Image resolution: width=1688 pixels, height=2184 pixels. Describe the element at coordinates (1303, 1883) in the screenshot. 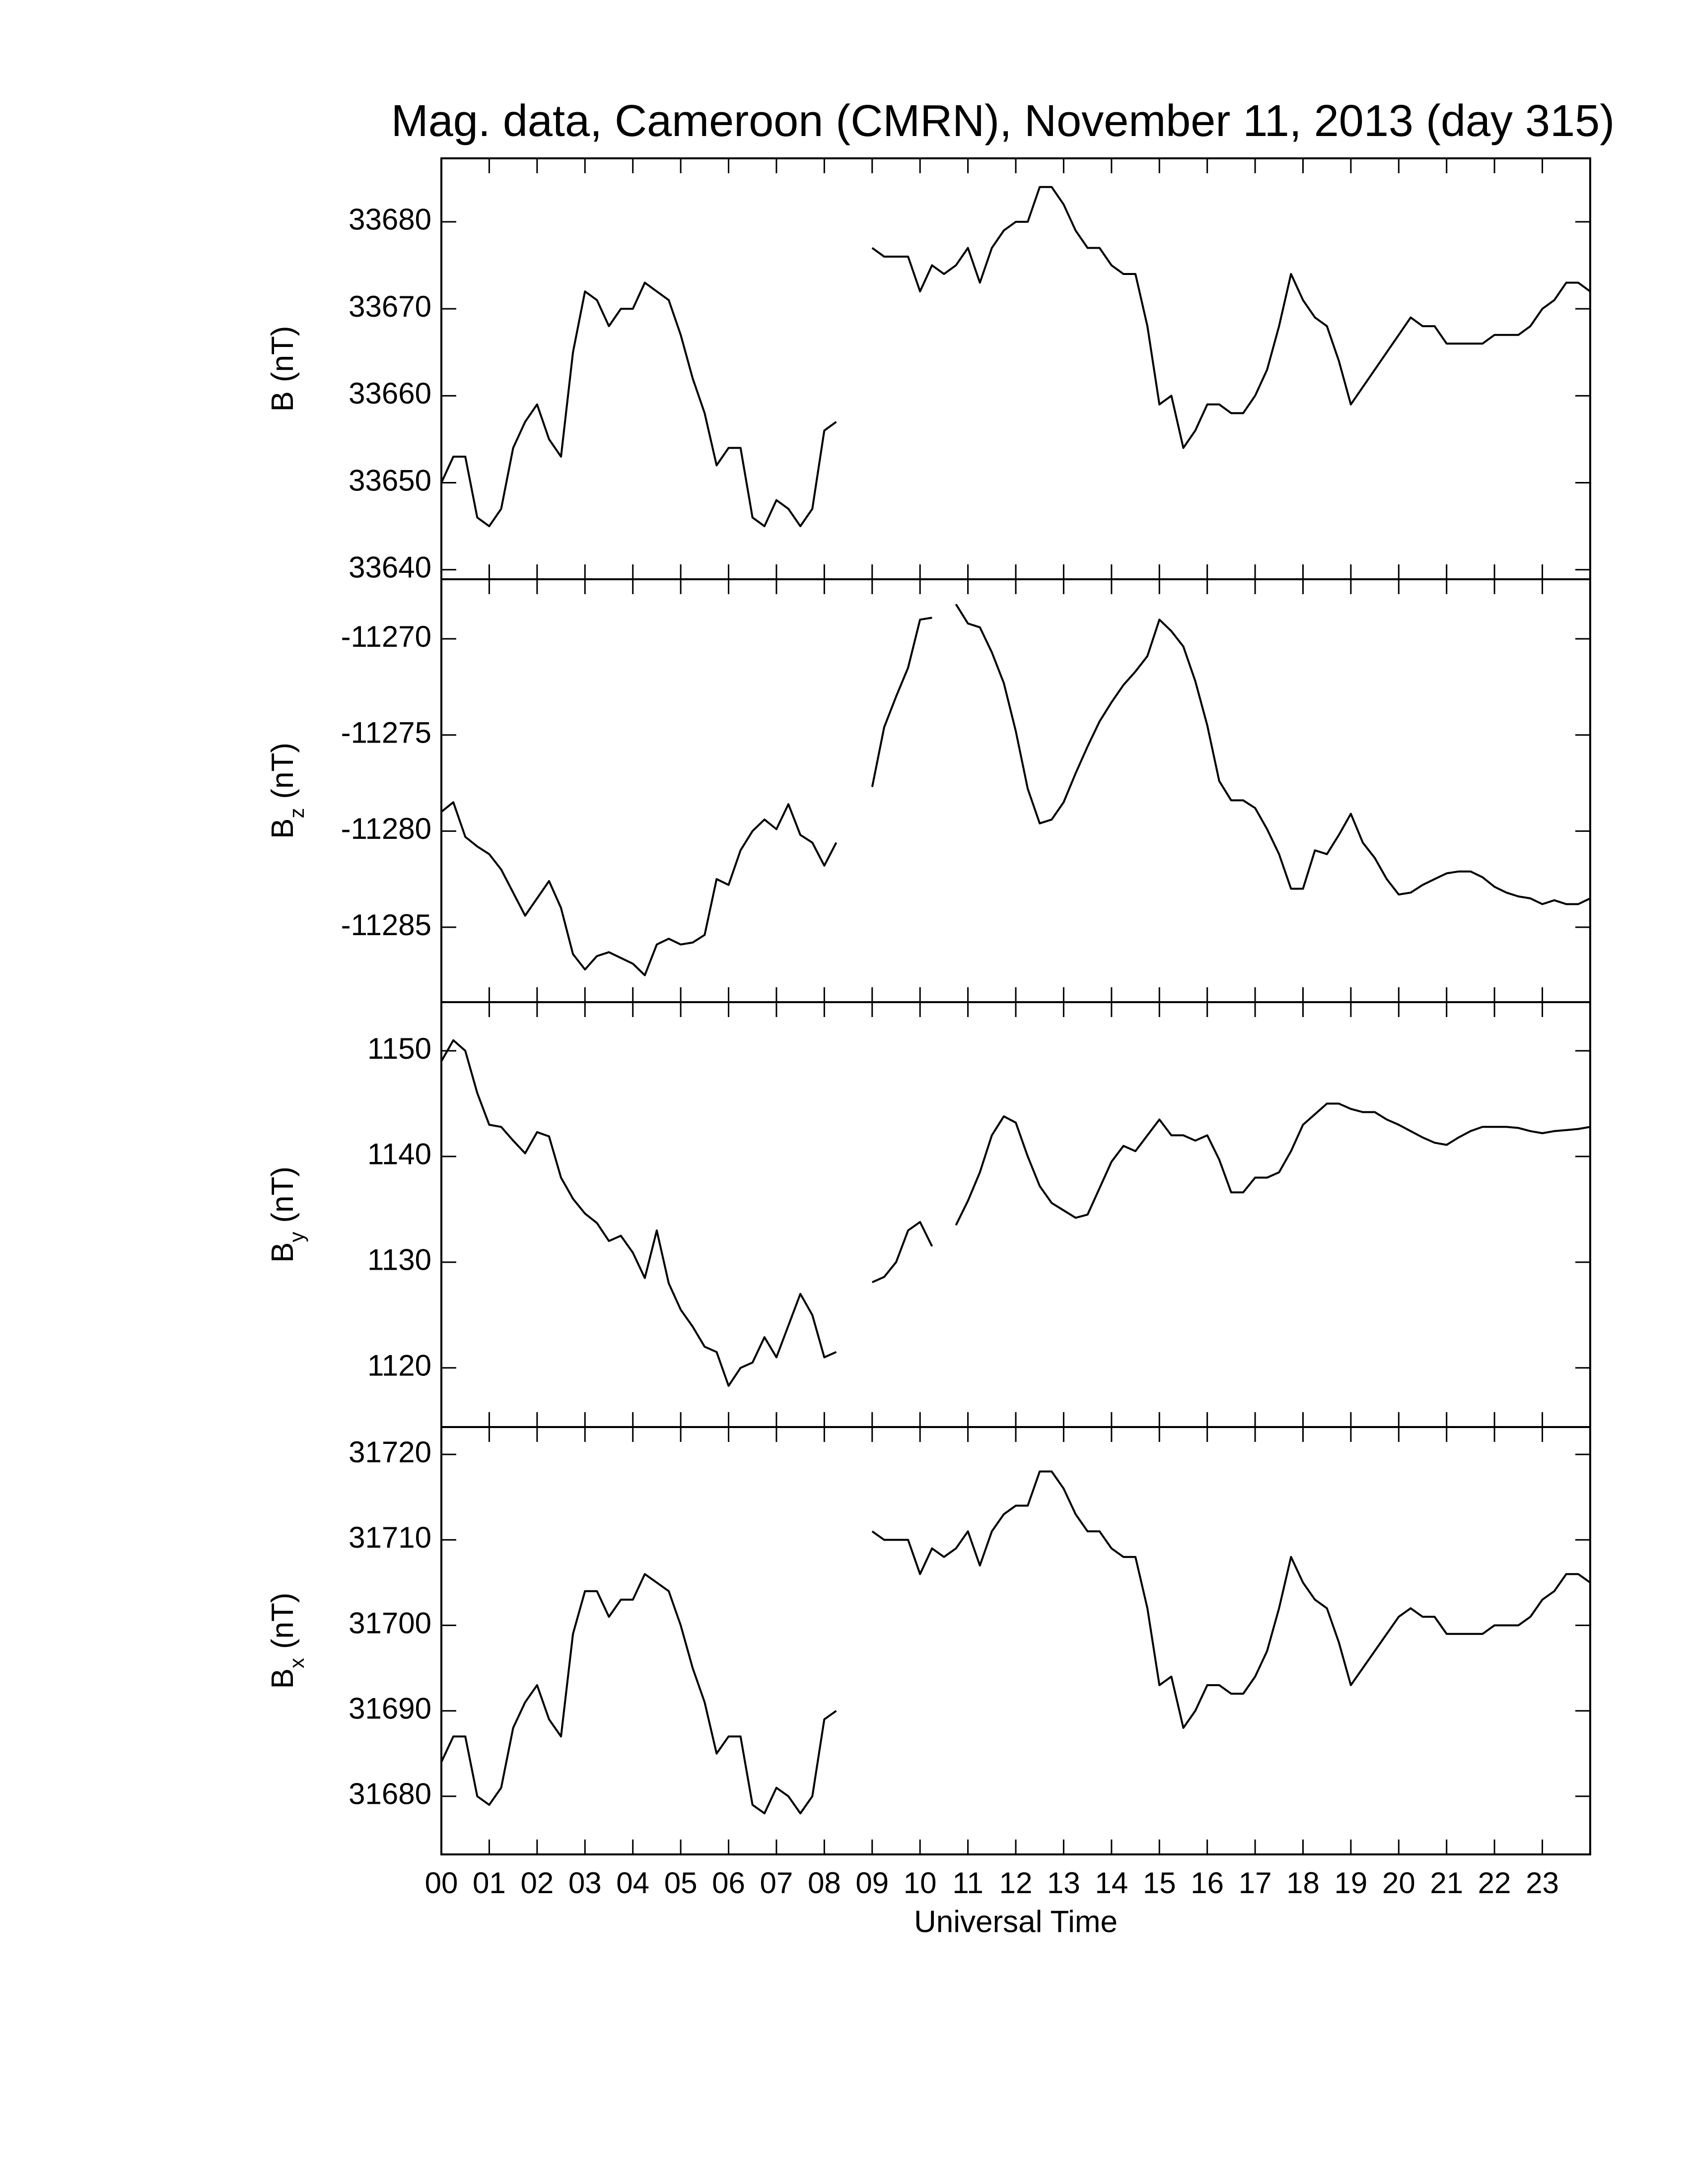

I see `x-tick-label: 18` at that location.